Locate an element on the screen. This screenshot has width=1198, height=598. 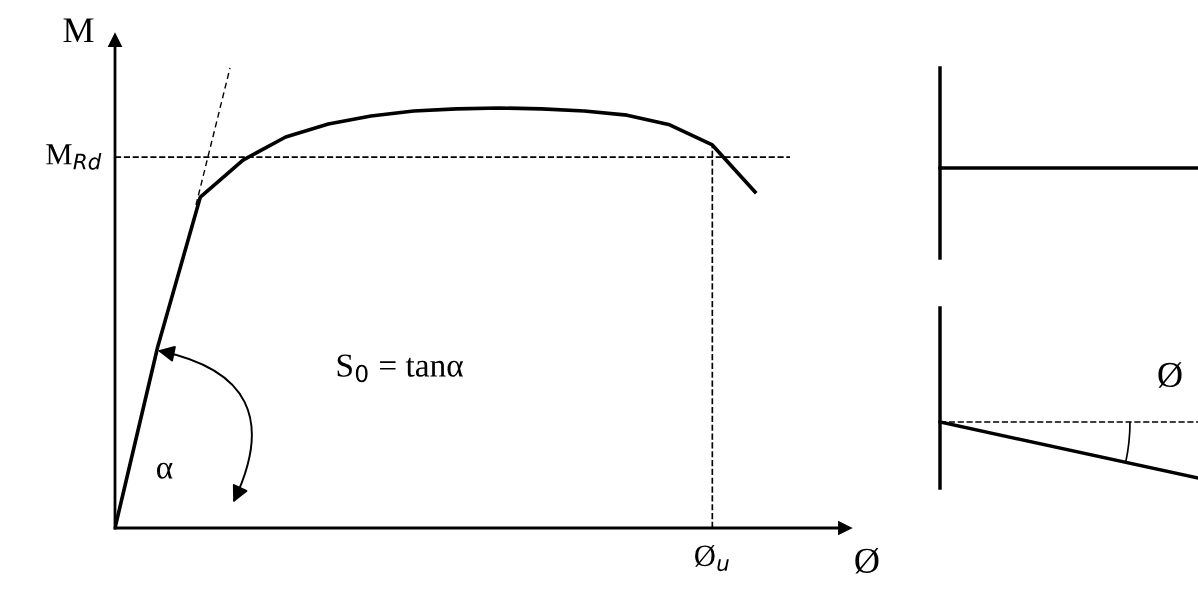
ref-line-label: M$_{Rd}$ is located at coordinates (74, 157).